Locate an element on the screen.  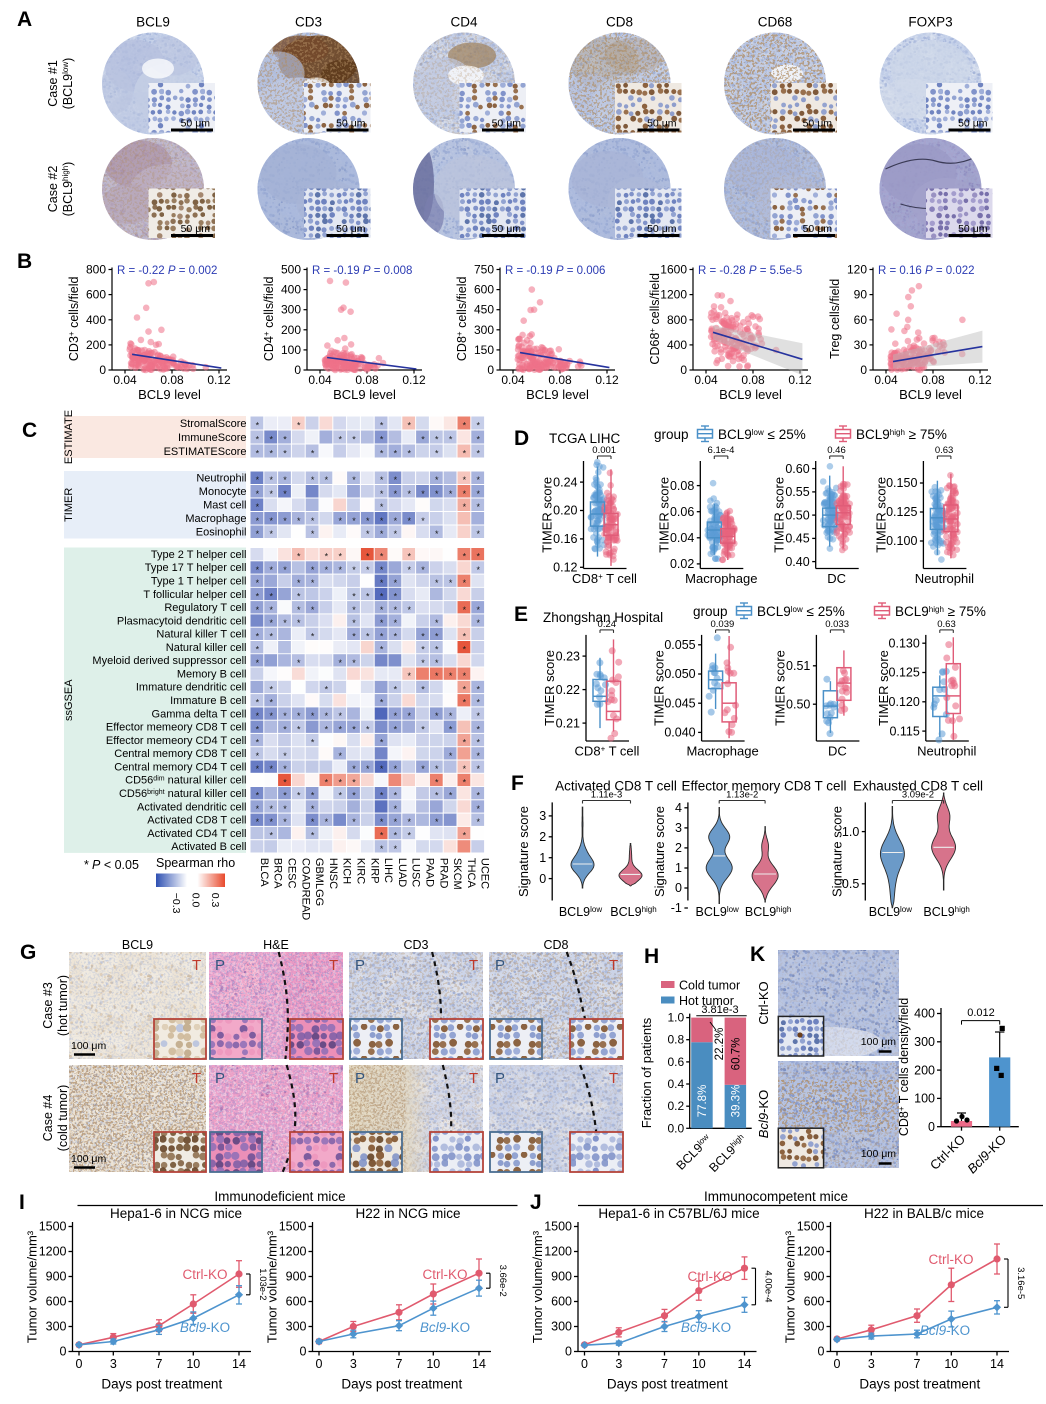
svg-text: Gamma delta T cell is located at coordinates (199, 714).